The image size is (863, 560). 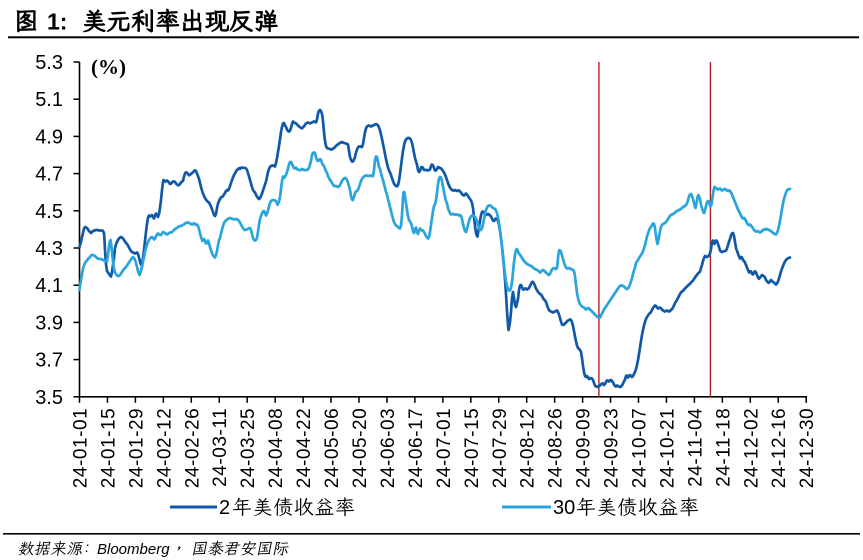 I want to click on svg-text: 24-10-21, so click(x=667, y=448).